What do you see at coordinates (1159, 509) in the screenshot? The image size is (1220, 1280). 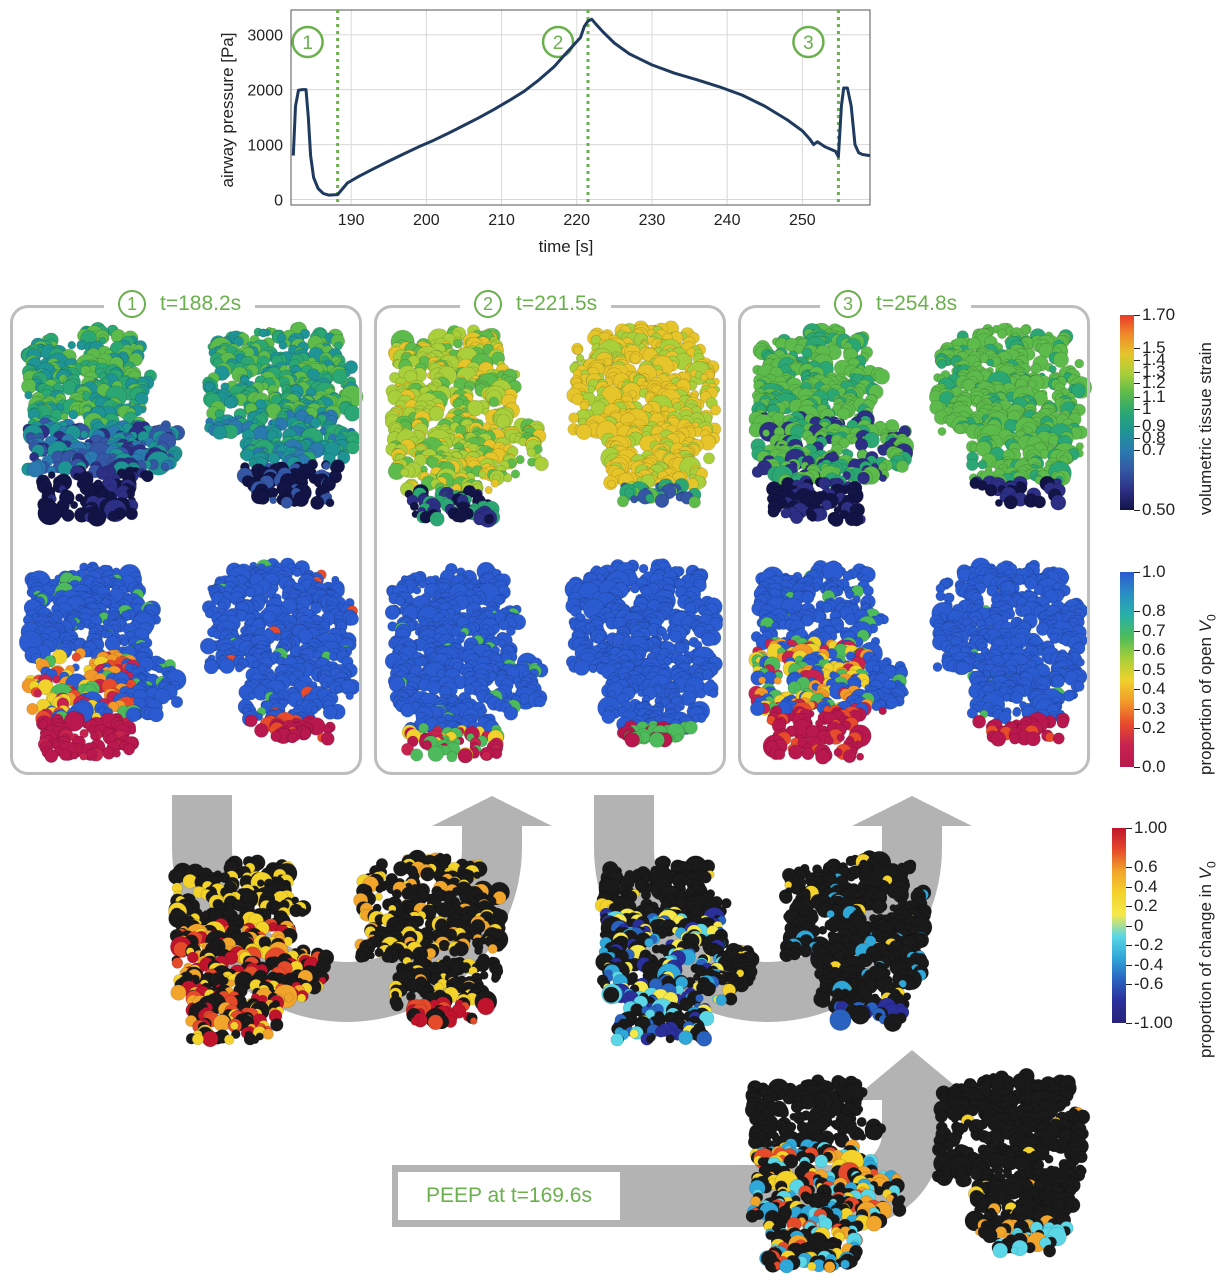 I see `colorbar-tick-label: 0.50` at bounding box center [1159, 509].